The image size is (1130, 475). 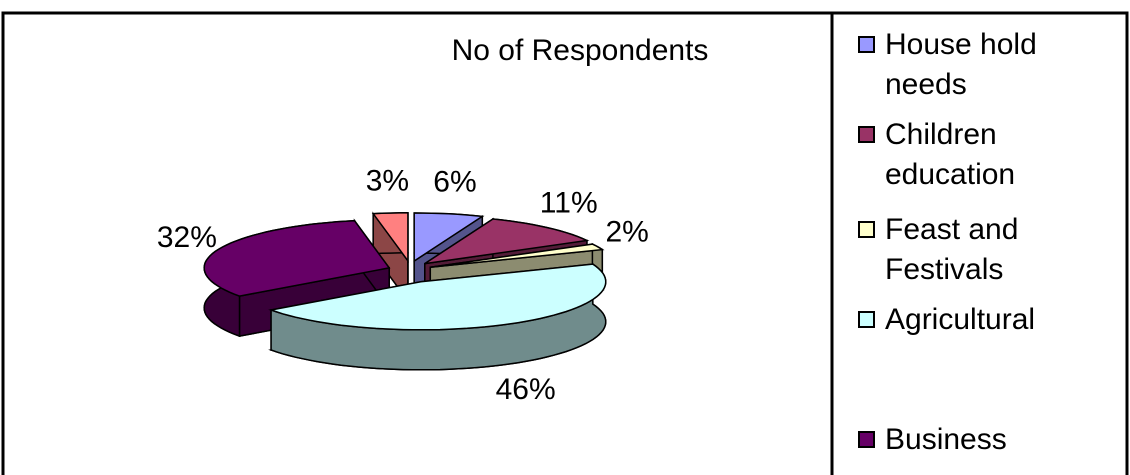 I want to click on legend-entry: House hold needs, so click(x=978, y=65).